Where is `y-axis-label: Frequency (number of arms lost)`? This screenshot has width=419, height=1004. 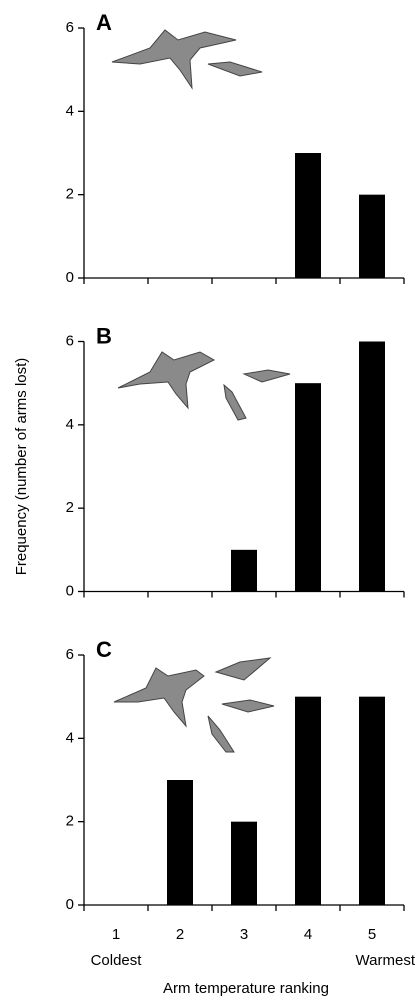 y-axis-label: Frequency (number of arms lost) is located at coordinates (21, 467).